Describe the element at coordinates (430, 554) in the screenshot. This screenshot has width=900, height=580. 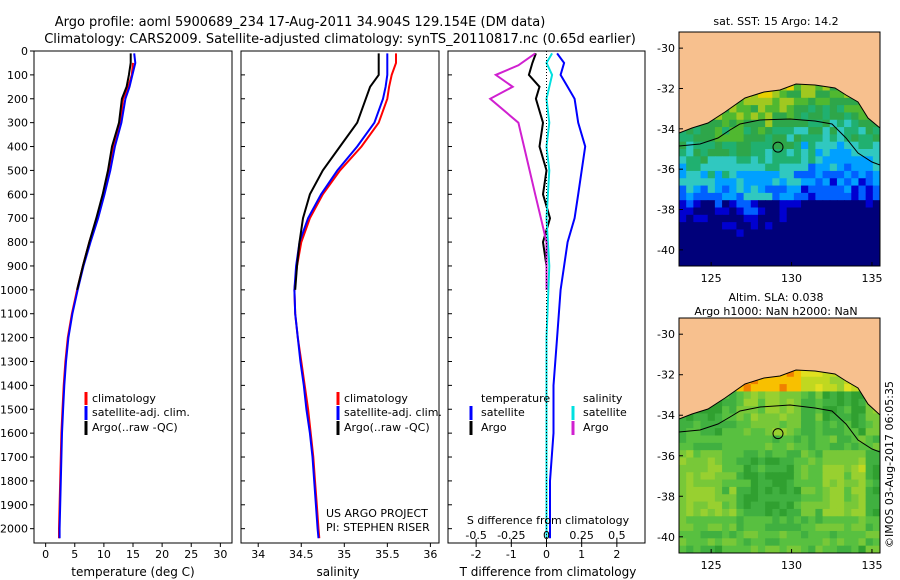
I see `x-tick-label: 36` at that location.